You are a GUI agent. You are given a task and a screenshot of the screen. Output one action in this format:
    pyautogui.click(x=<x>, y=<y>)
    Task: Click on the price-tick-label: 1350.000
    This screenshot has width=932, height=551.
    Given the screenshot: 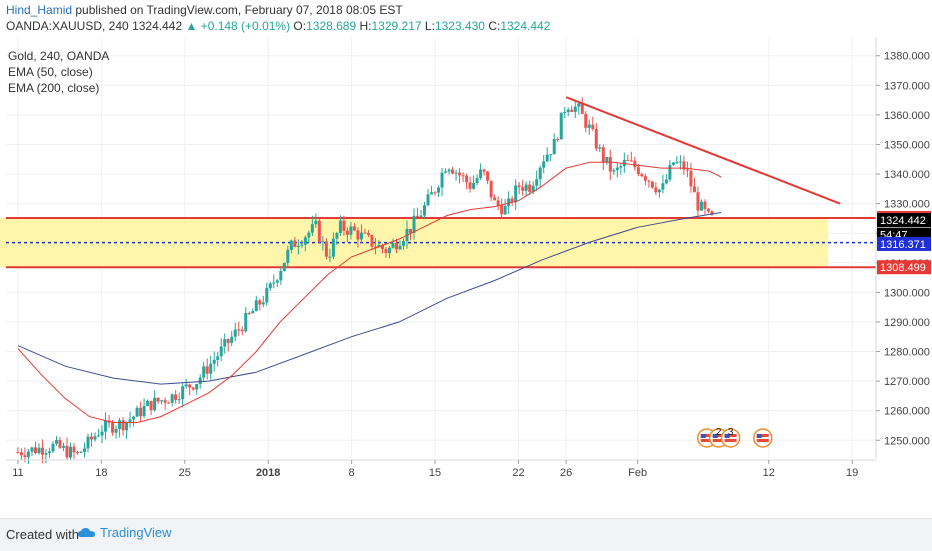 What is the action you would take?
    pyautogui.click(x=907, y=145)
    